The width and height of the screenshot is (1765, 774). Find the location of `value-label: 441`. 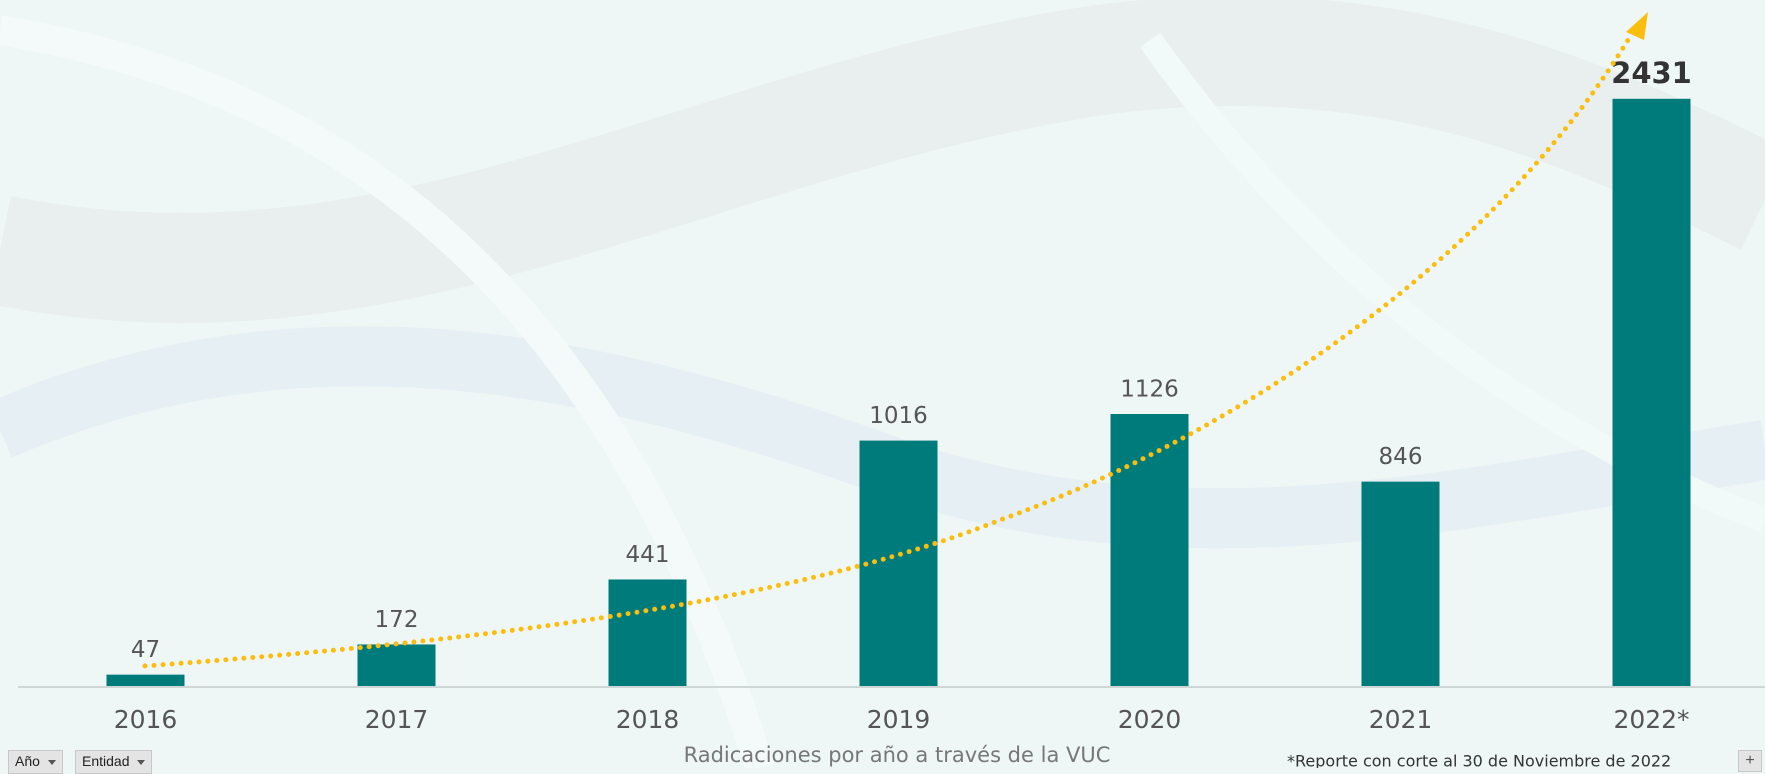

value-label: 441 is located at coordinates (648, 555).